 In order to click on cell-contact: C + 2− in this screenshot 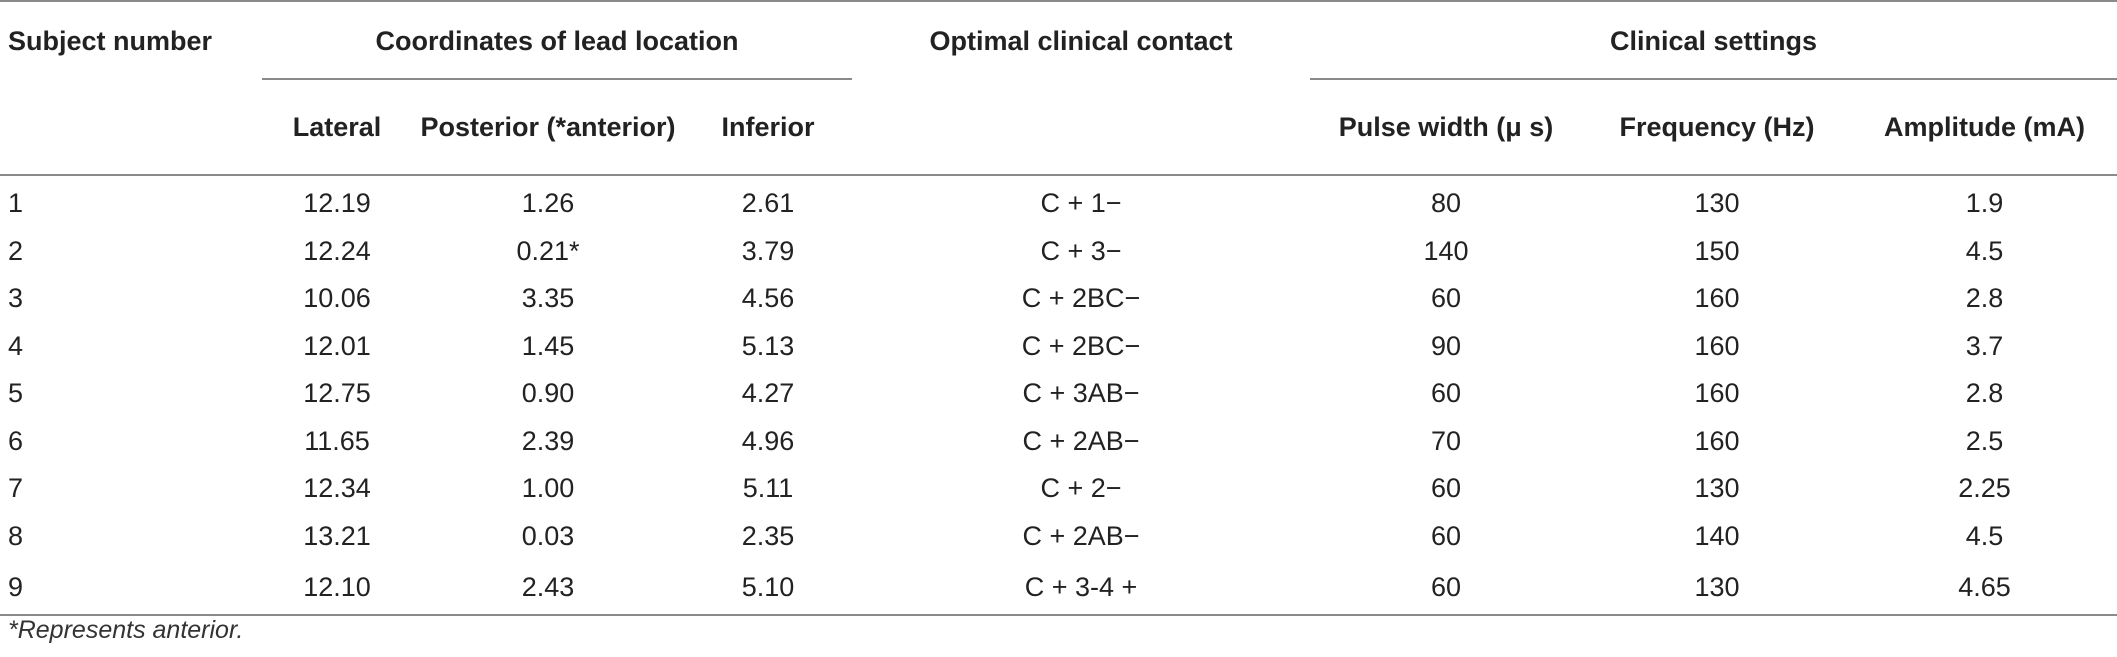, I will do `click(1081, 488)`.